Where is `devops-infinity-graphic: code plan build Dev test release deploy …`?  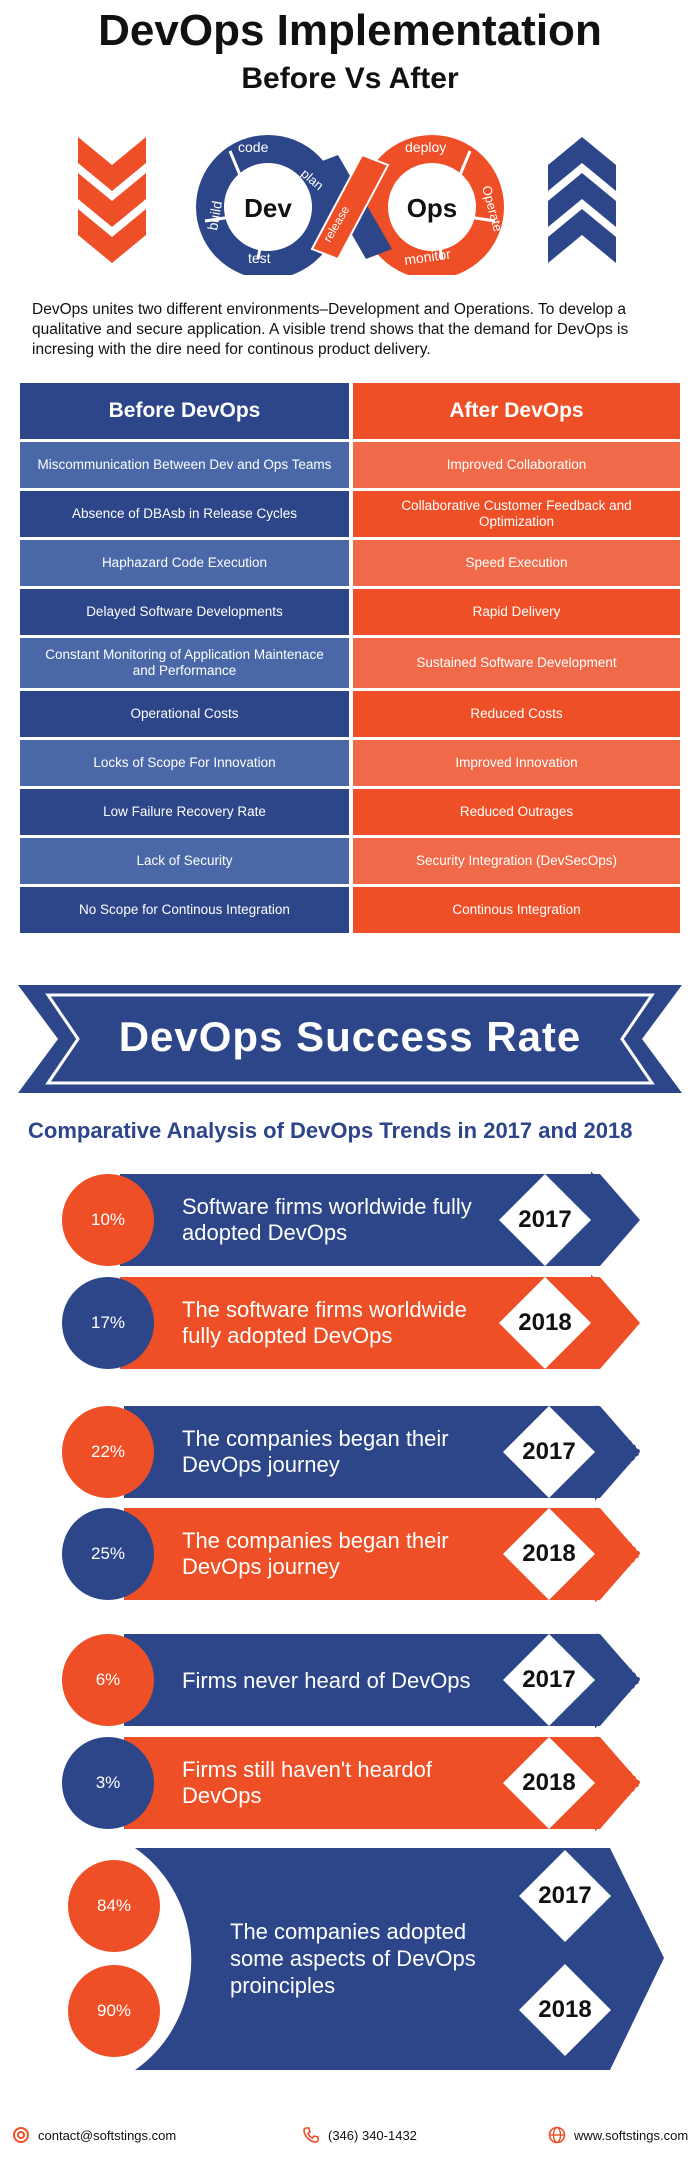 devops-infinity-graphic: code plan build Dev test release deploy … is located at coordinates (347, 205).